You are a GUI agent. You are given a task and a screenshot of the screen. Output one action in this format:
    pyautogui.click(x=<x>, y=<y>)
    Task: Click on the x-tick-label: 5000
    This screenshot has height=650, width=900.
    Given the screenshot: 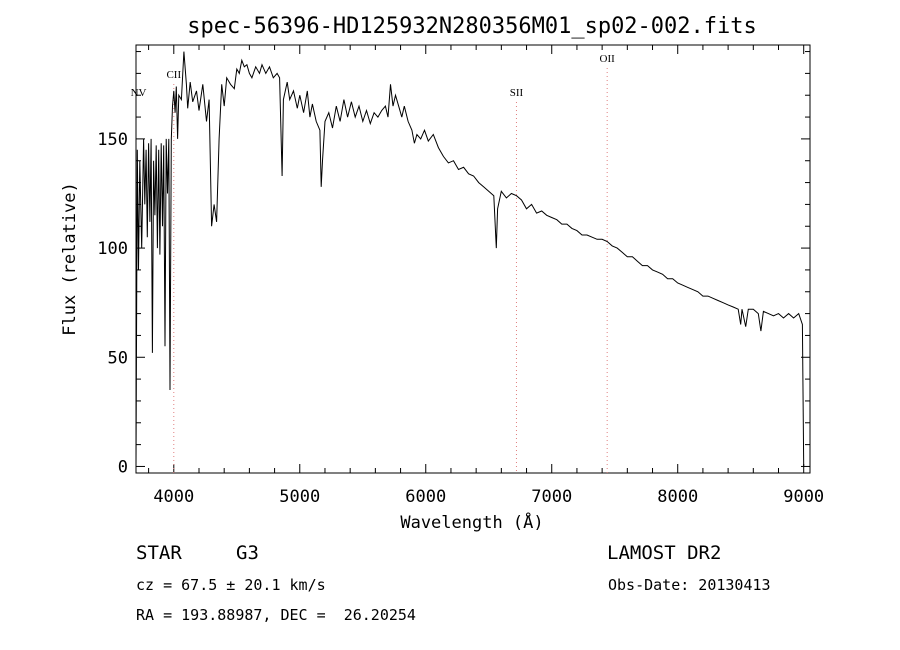 What is the action you would take?
    pyautogui.click(x=299, y=497)
    